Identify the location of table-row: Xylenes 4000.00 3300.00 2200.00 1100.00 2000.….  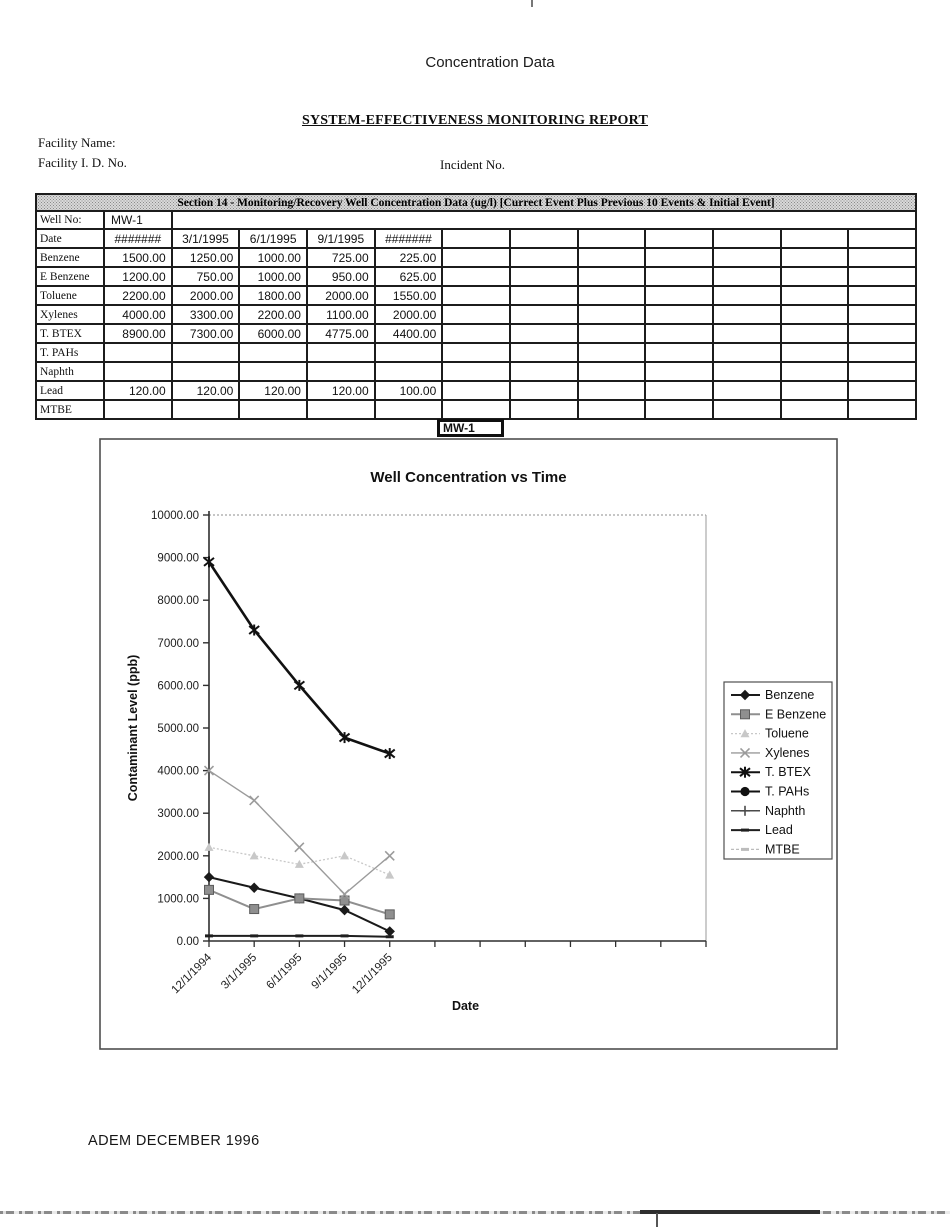
(476, 314).